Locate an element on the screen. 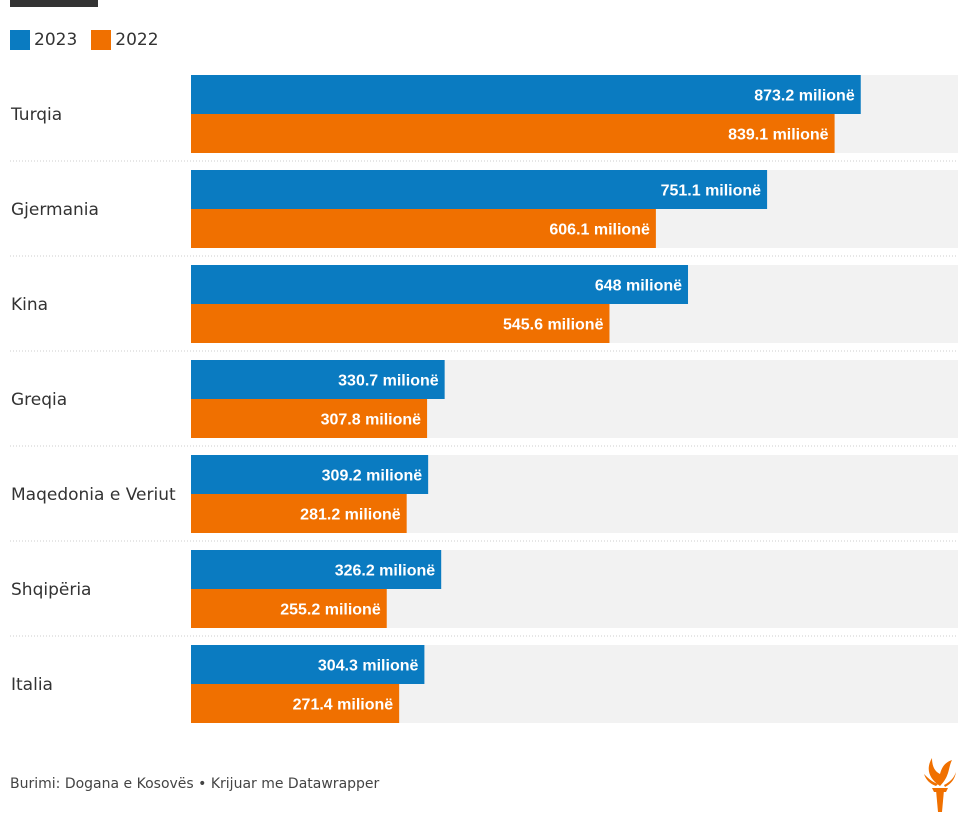  legend-swatch-2023 is located at coordinates (20, 40).